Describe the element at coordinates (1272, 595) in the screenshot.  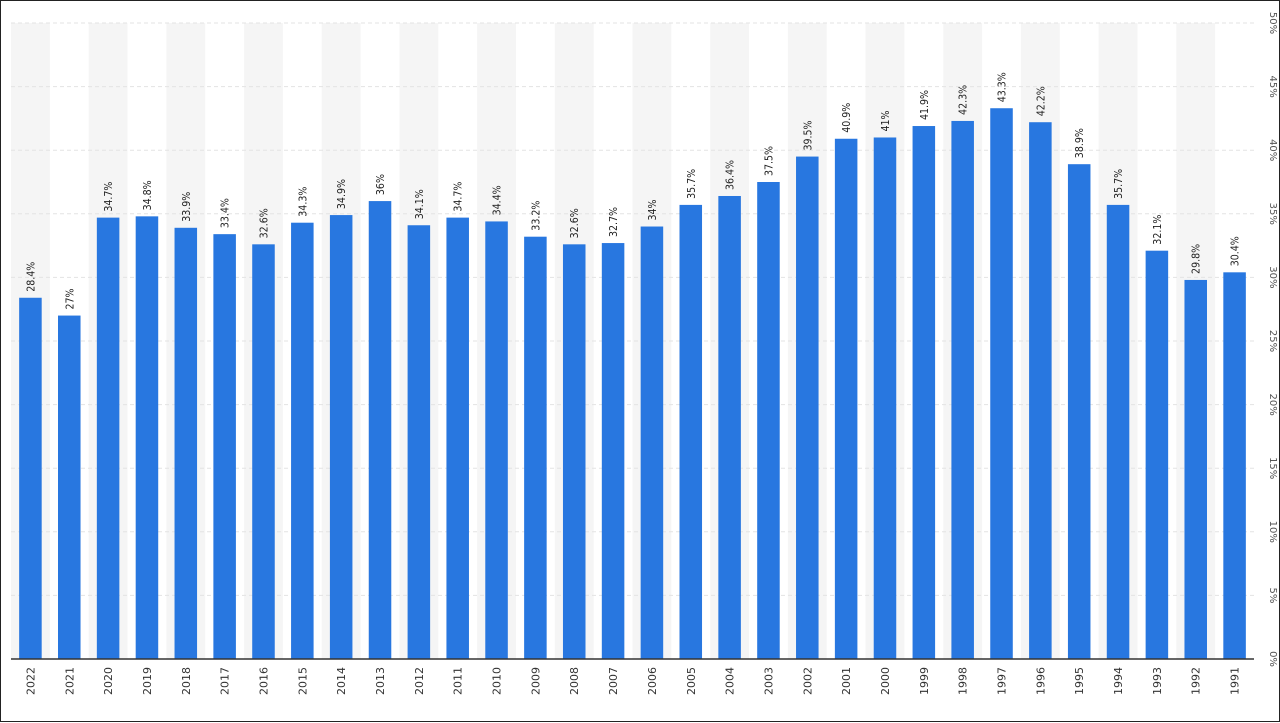
I see `y-tick-label: 5%` at that location.